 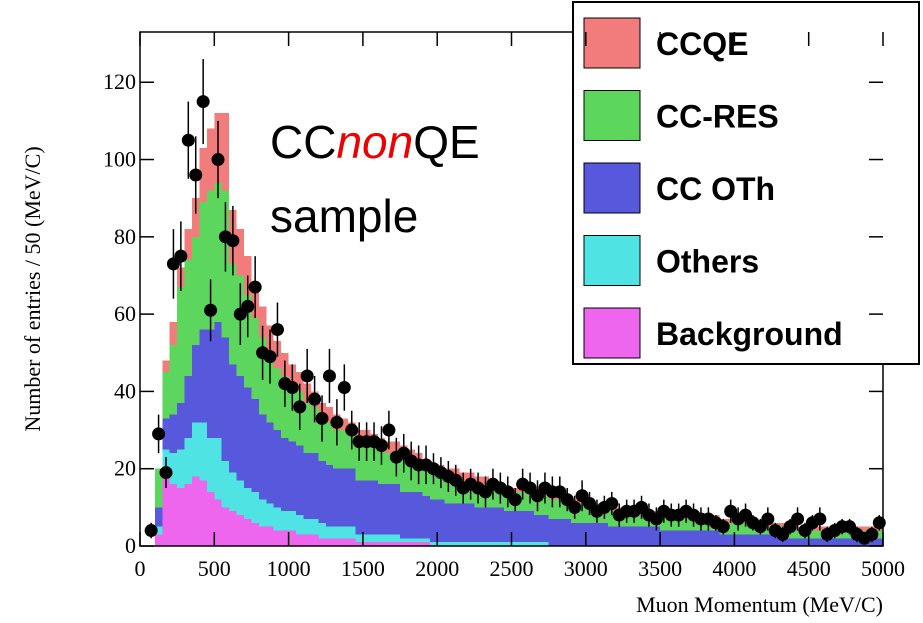 I want to click on annotation: CCnonQE, so click(x=375, y=142).